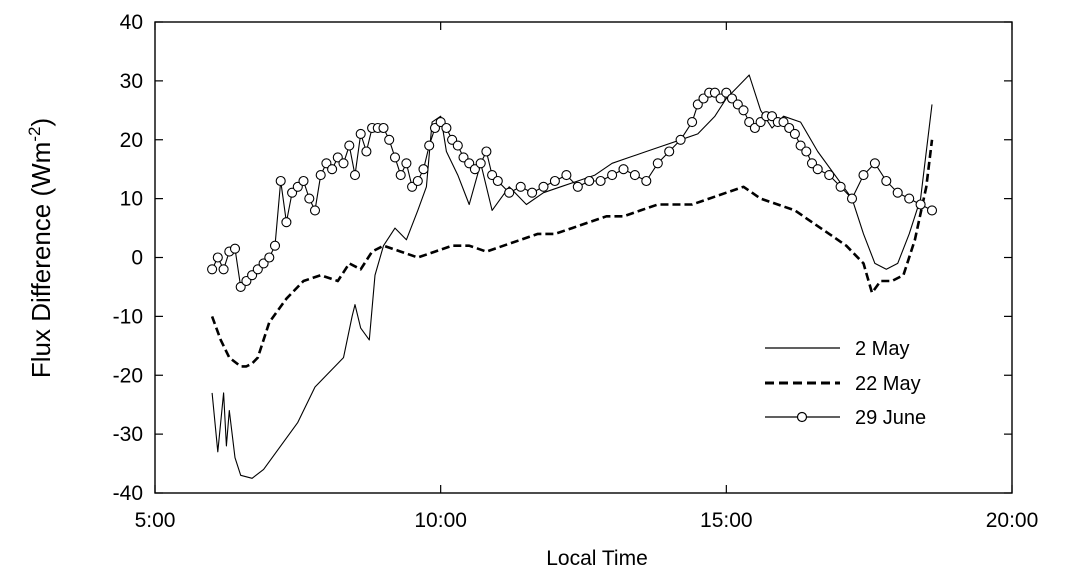 This screenshot has width=1073, height=571. Describe the element at coordinates (131, 22) in the screenshot. I see `y-tick-label: 40` at that location.